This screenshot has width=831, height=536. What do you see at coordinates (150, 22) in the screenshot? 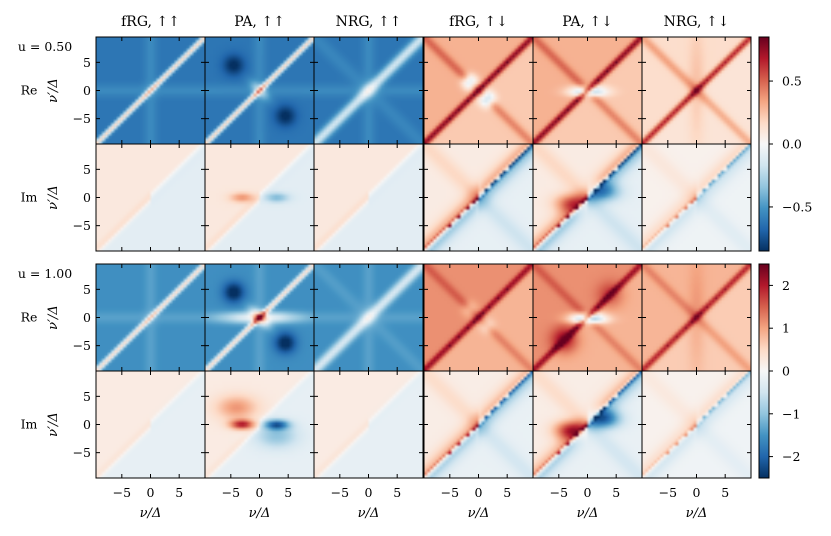
I see `column-title: fRG, ↑↑` at bounding box center [150, 22].